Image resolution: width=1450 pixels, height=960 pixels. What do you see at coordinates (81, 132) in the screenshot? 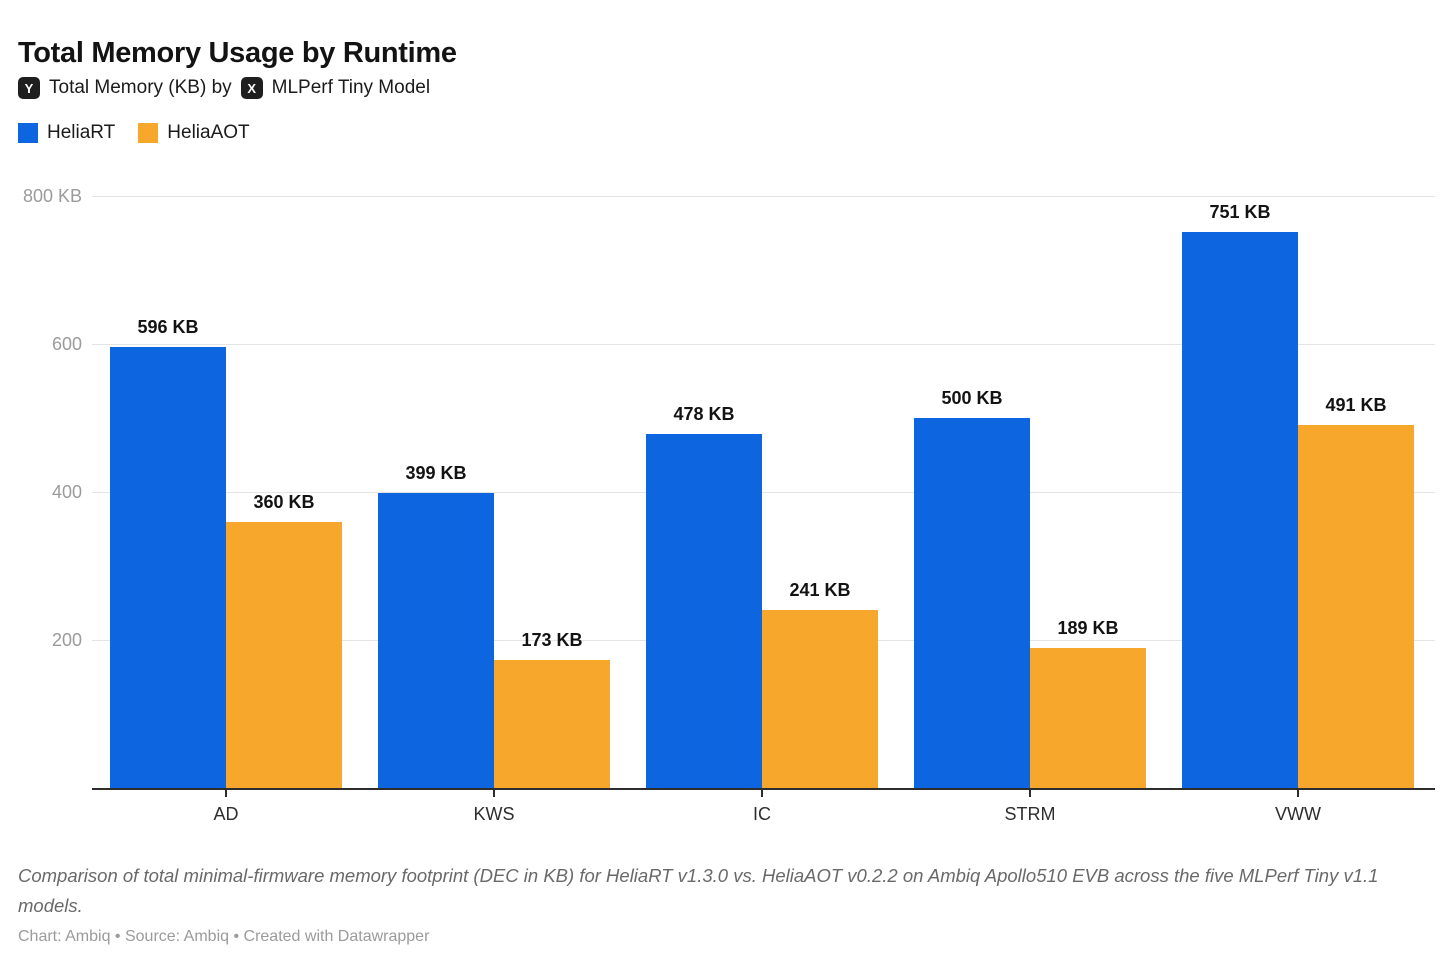
I see `legend-label: HeliaRT` at bounding box center [81, 132].